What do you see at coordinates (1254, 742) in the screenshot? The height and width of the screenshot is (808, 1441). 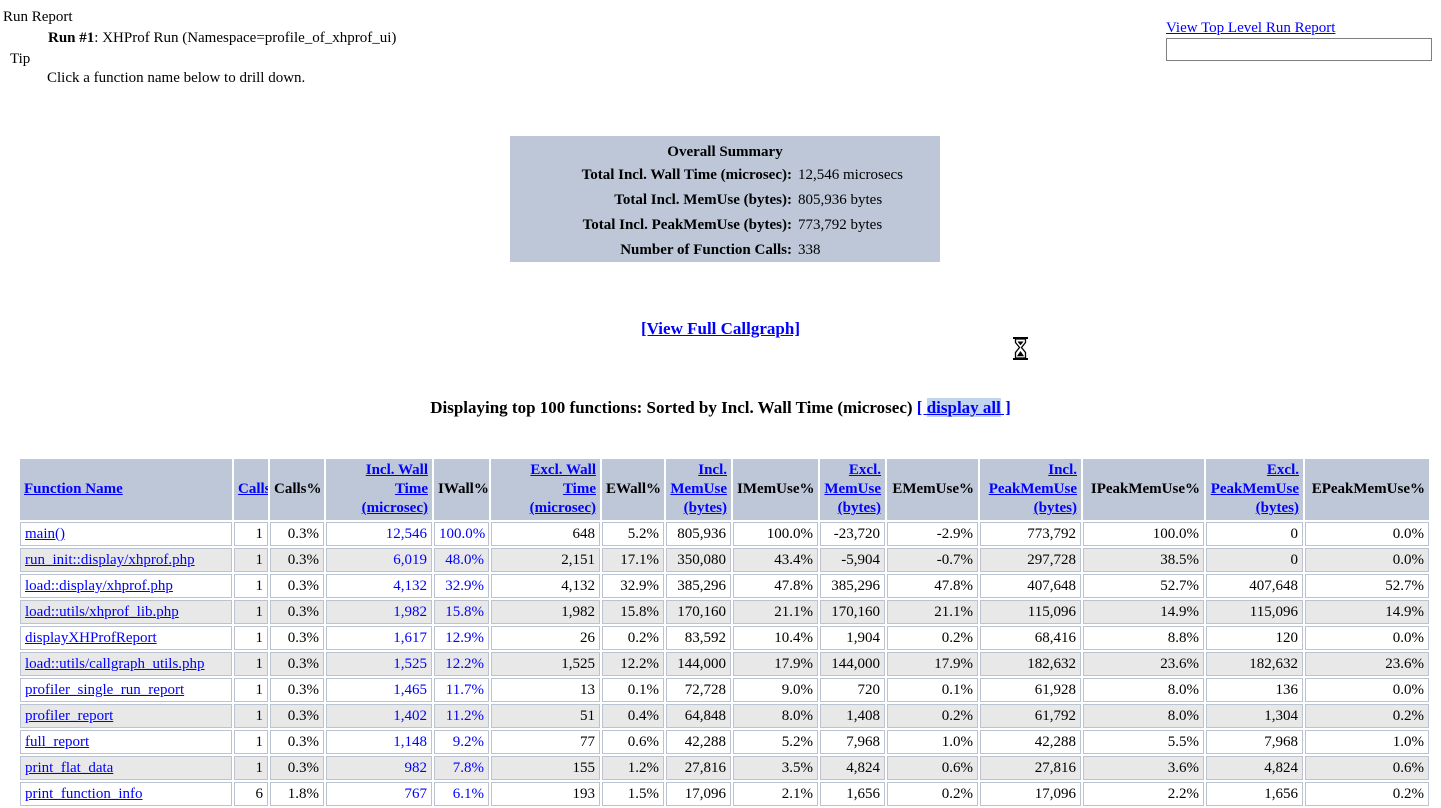 I see `cell-excl_peakmemuse: 7,968` at bounding box center [1254, 742].